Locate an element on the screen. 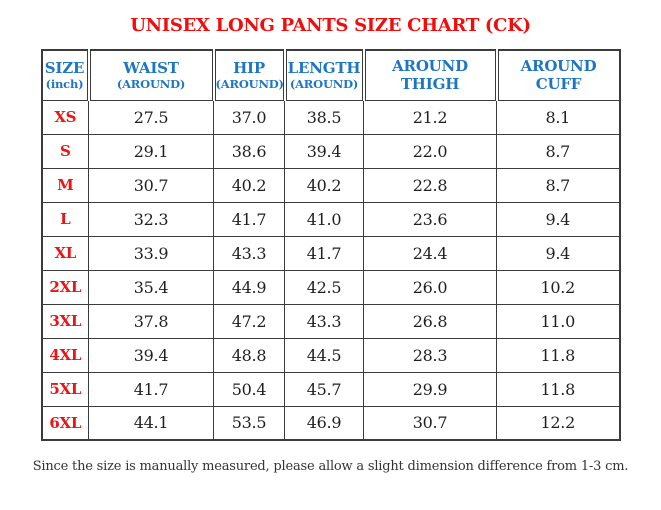 This screenshot has width=661, height=510. waist-value: 30.7 is located at coordinates (151, 185).